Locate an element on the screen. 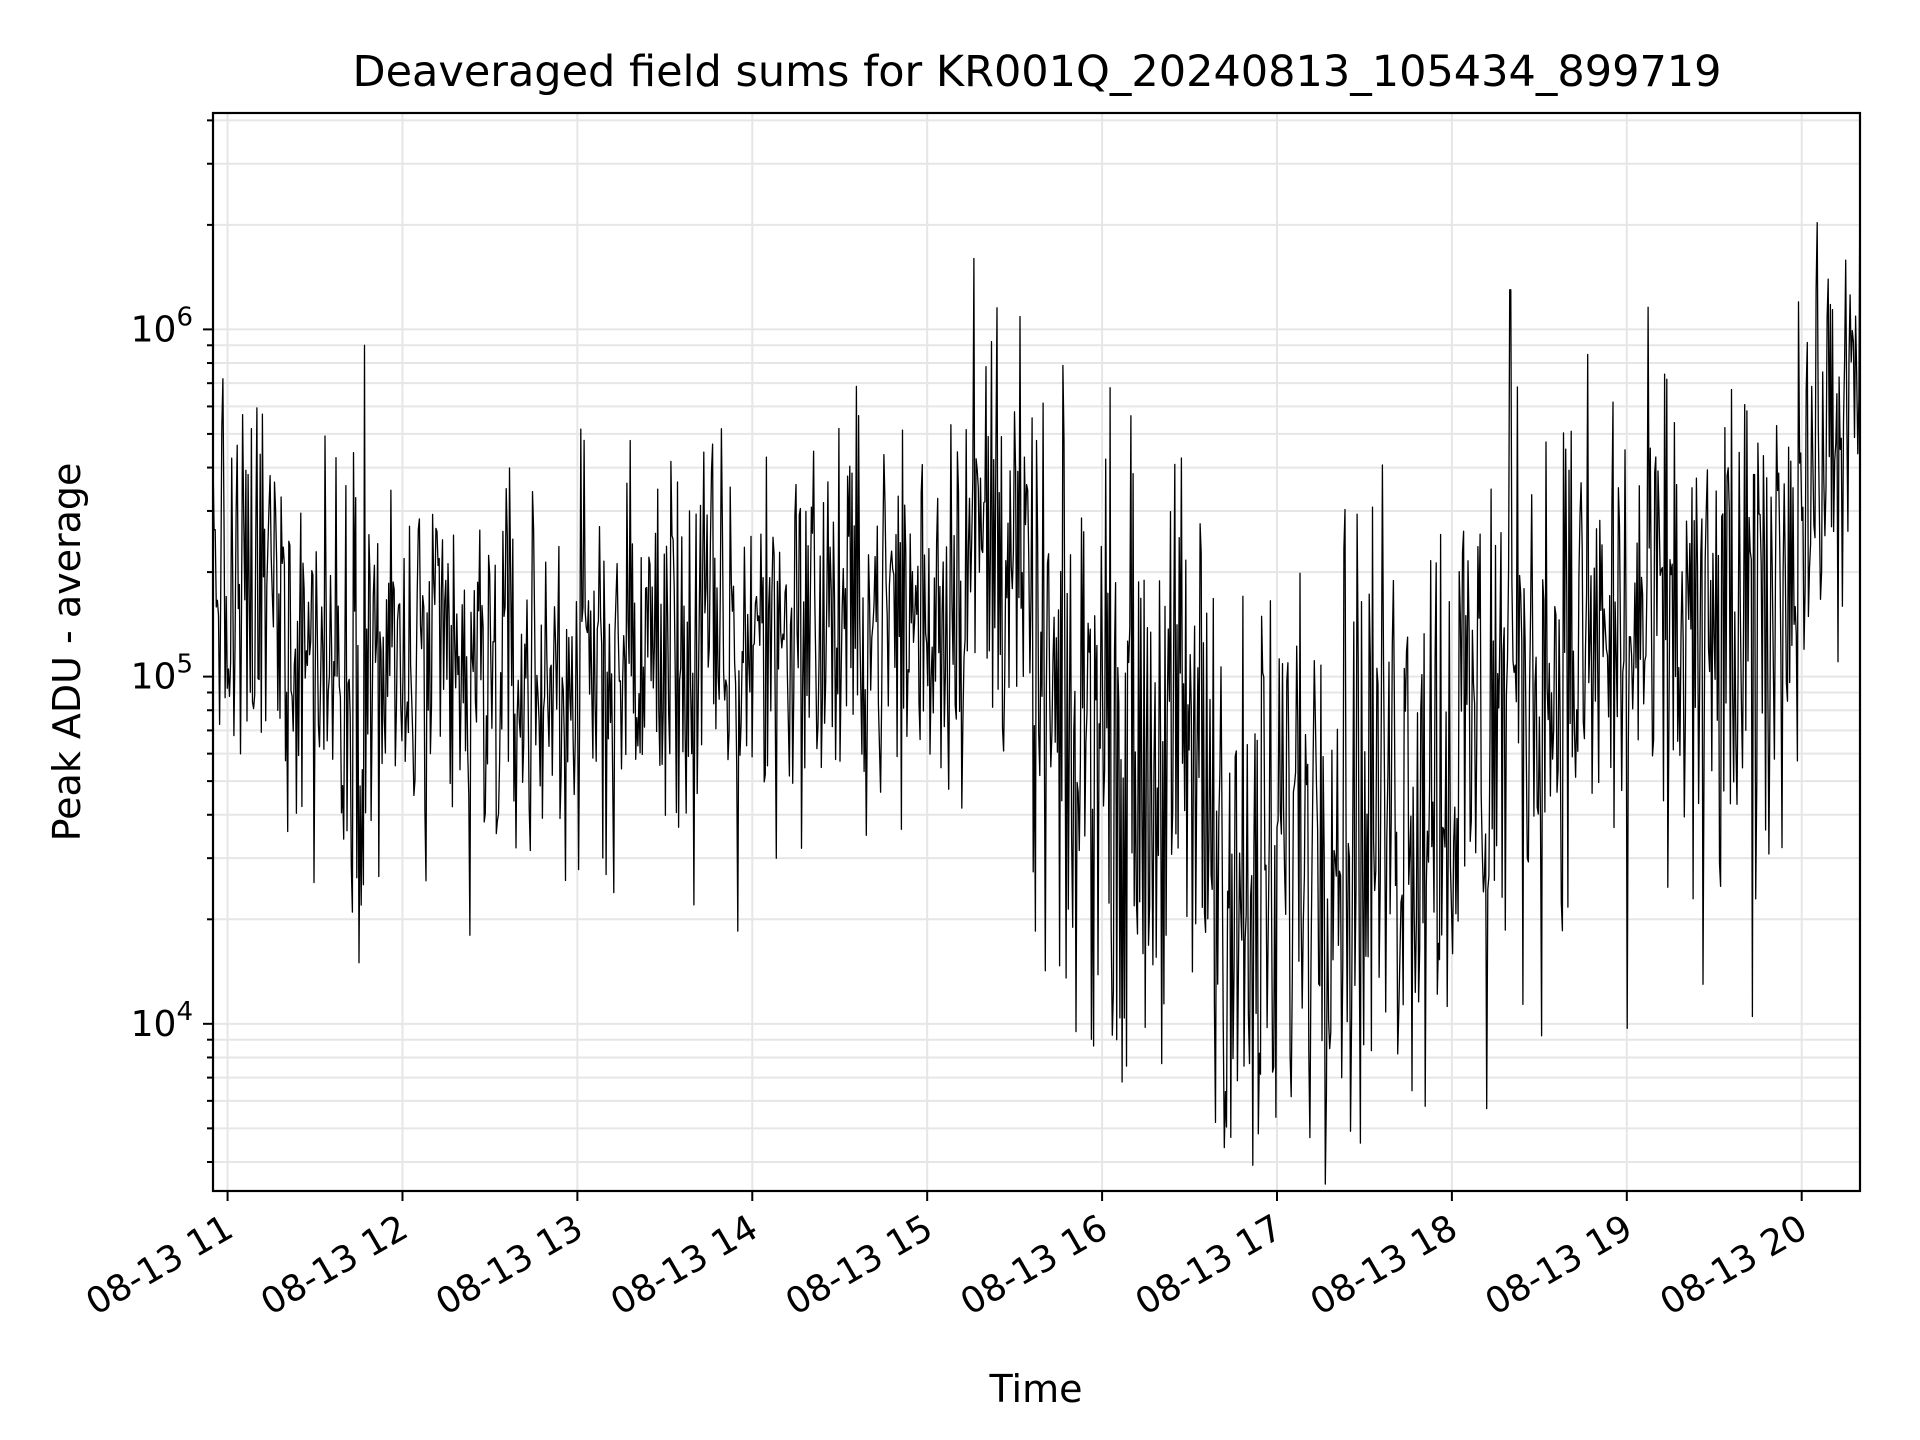 Image resolution: width=1920 pixels, height=1440 pixels. x-axis-label: Time is located at coordinates (1036, 1389).